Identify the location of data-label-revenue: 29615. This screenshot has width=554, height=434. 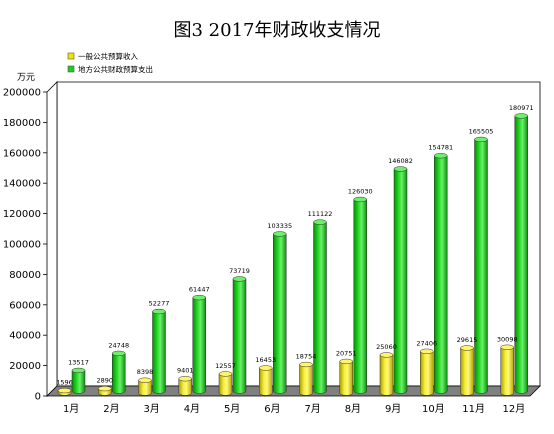
(467, 340).